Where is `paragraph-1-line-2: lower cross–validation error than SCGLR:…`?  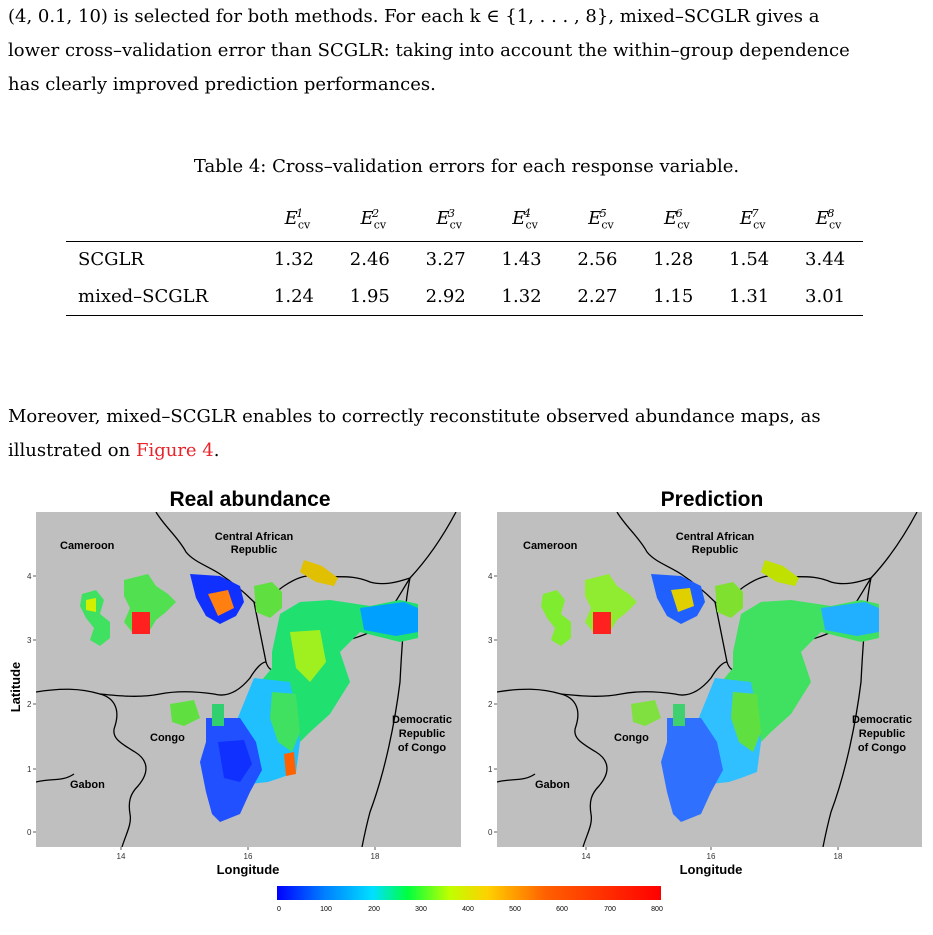
paragraph-1-line-2: lower cross–validation error than SCGLR:… is located at coordinates (429, 50).